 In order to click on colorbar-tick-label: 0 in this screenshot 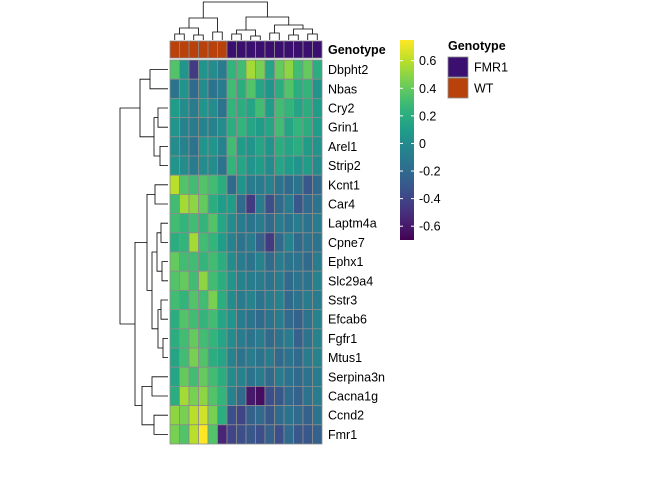, I will do `click(422, 144)`.